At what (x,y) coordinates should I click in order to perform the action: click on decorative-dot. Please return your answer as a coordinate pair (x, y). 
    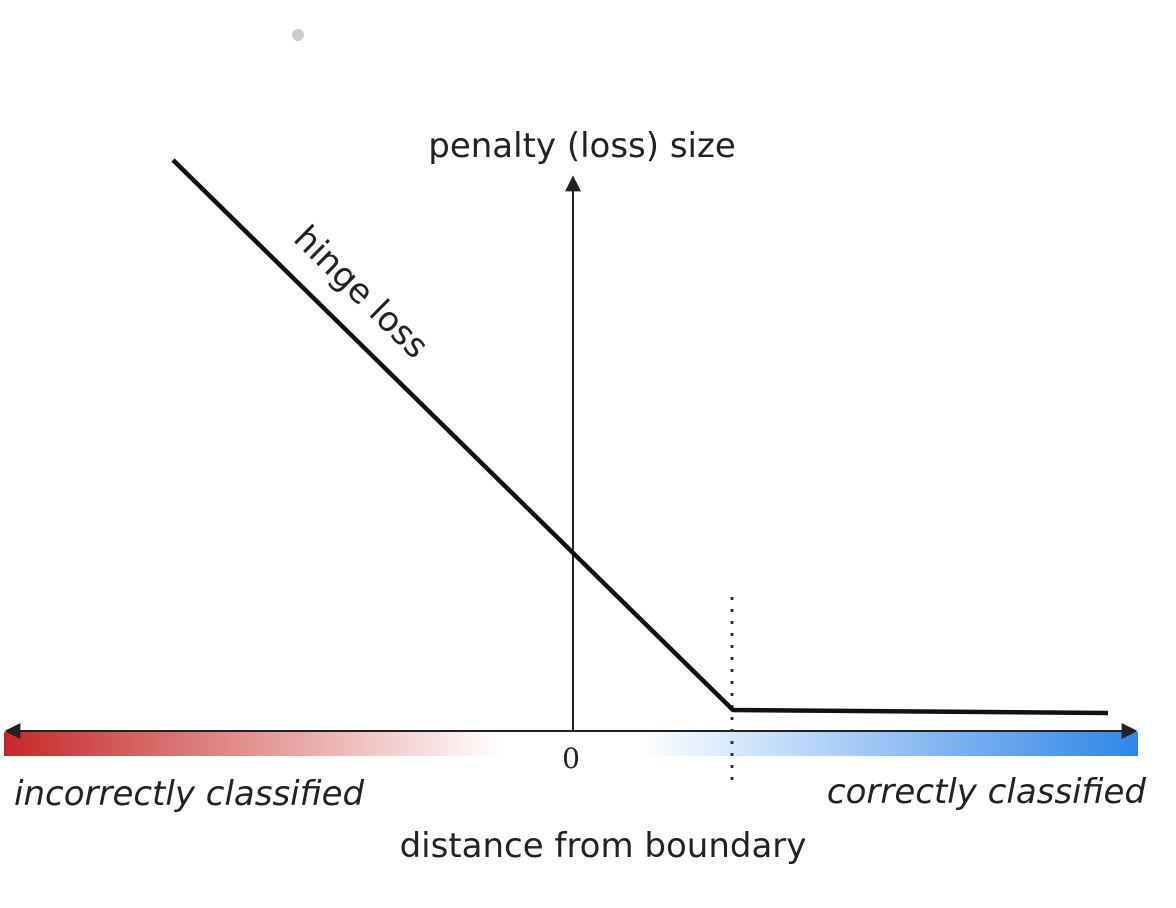
    Looking at the image, I should click on (298, 35).